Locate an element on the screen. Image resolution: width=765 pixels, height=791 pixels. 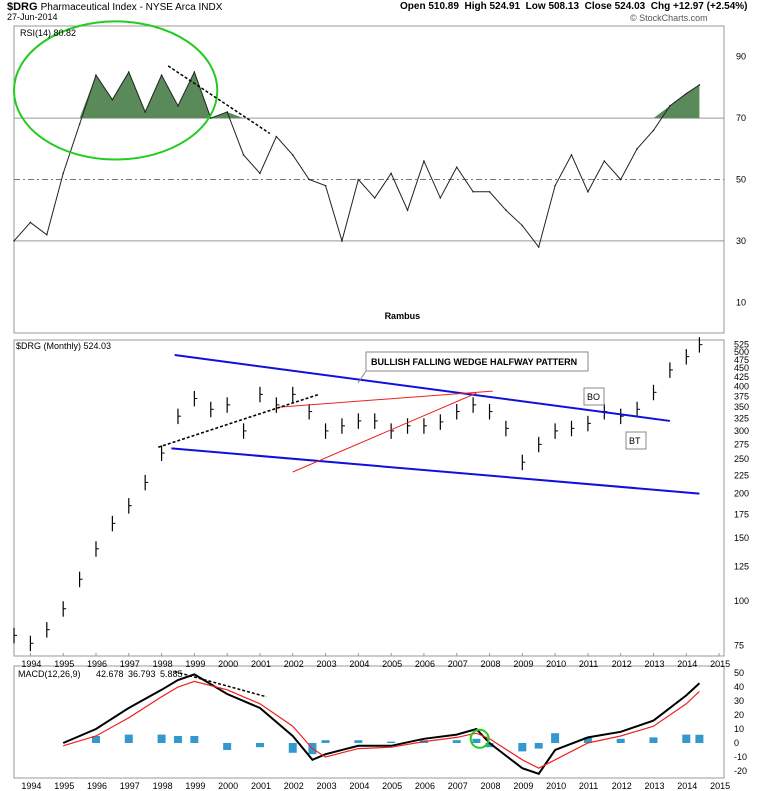
macd-x-tick-label: 2007 is located at coordinates (458, 786).